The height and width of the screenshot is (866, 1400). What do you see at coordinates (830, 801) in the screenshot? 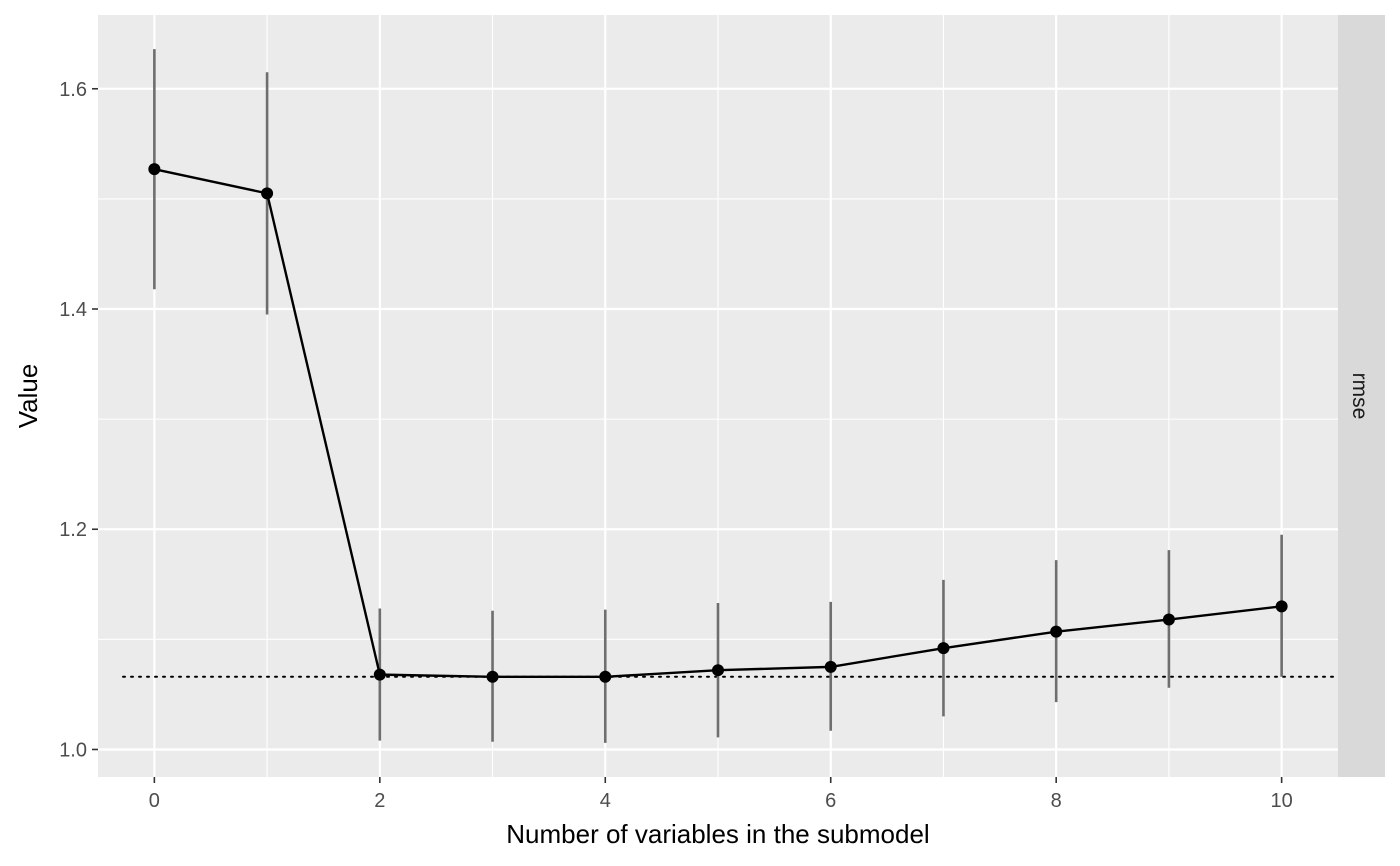
I see `x-tick-label: 6` at bounding box center [830, 801].